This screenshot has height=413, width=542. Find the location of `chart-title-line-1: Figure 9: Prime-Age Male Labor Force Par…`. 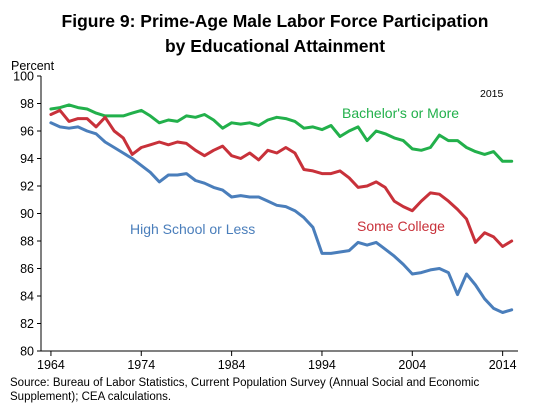

chart-title-line-1: Figure 9: Prime-Age Male Labor Force Par… is located at coordinates (275, 21).